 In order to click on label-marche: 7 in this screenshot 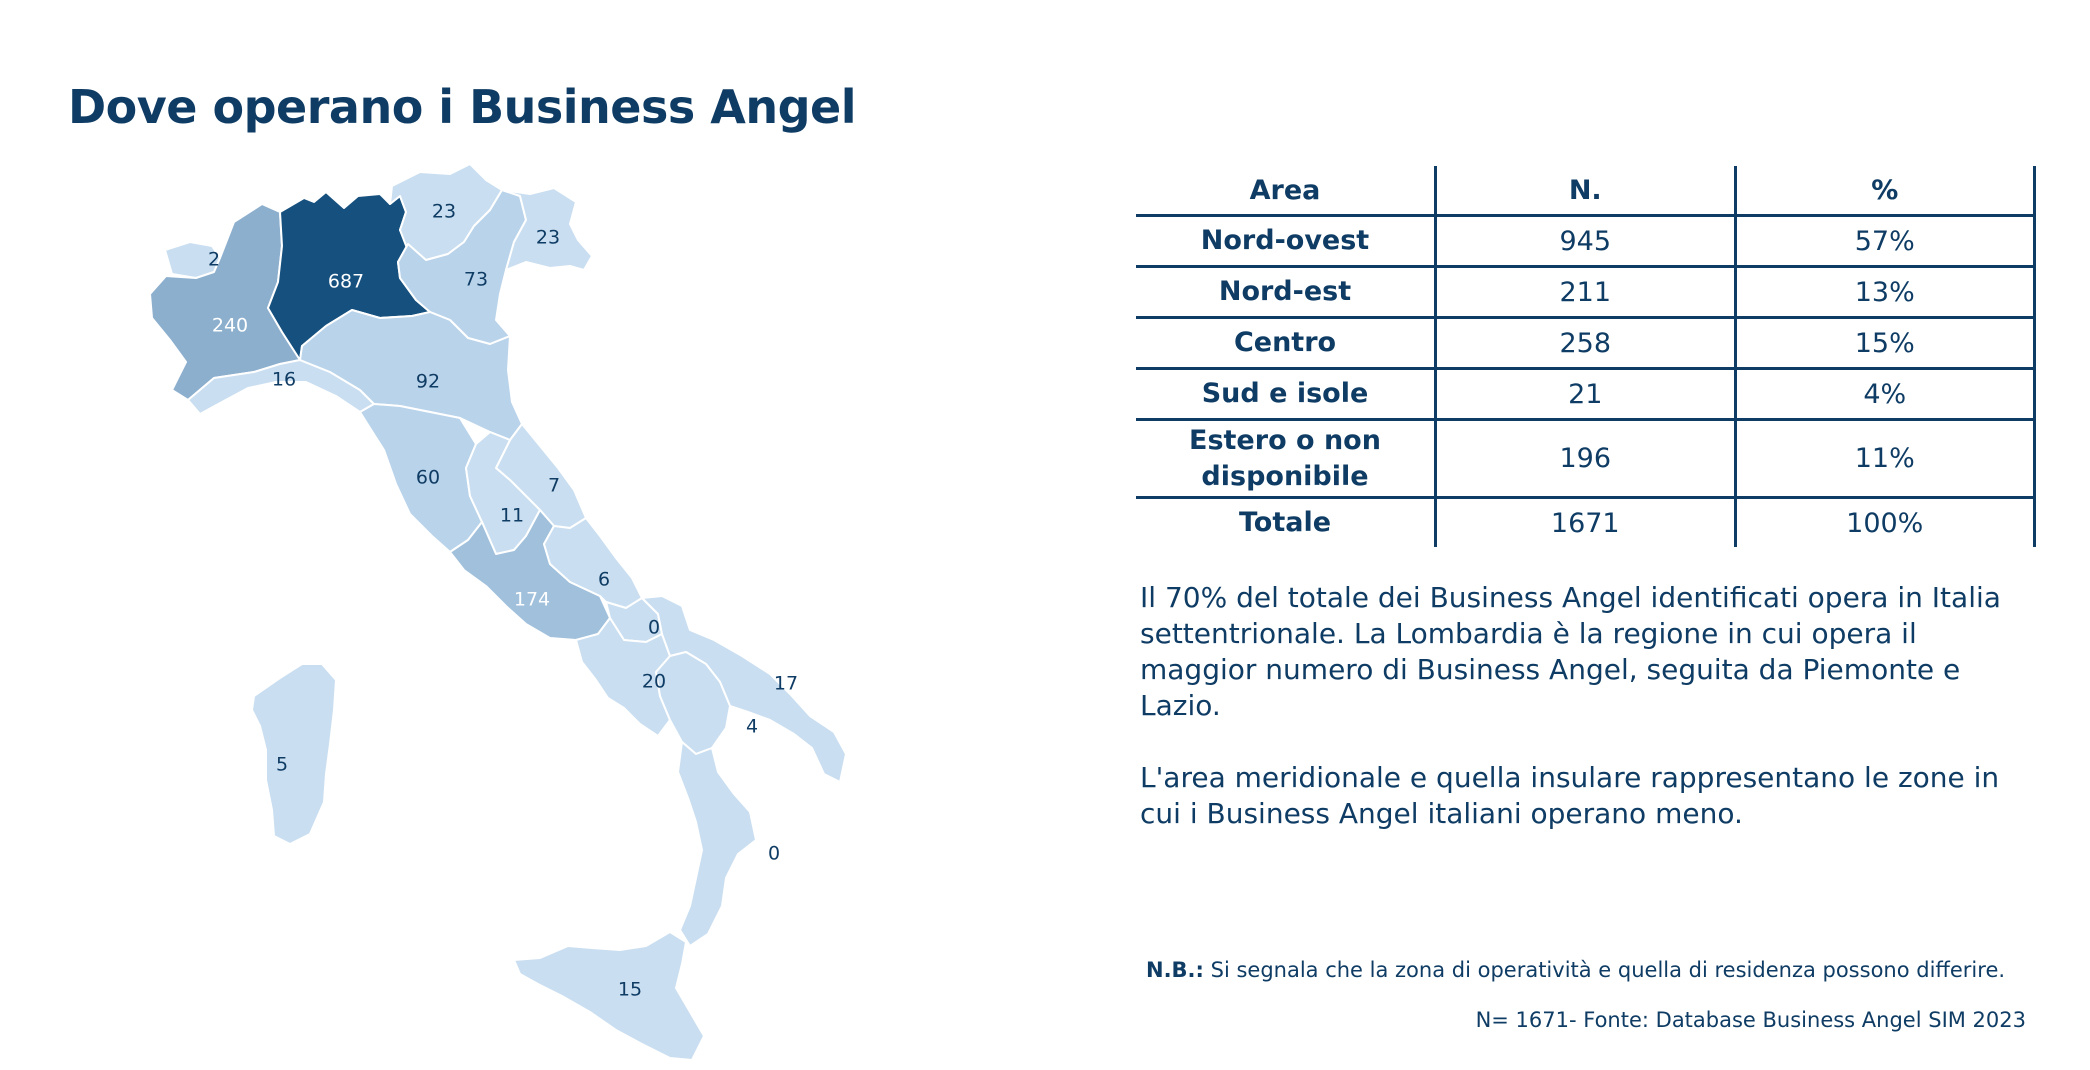, I will do `click(554, 486)`.